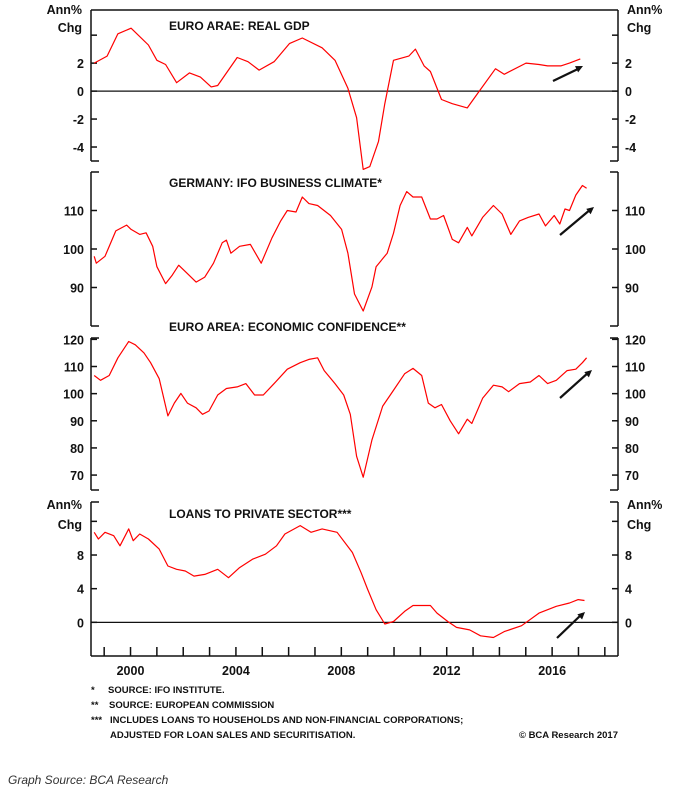 Image resolution: width=675 pixels, height=791 pixels. Describe the element at coordinates (337, 98) in the screenshot. I see `panel-1-series-line` at that location.